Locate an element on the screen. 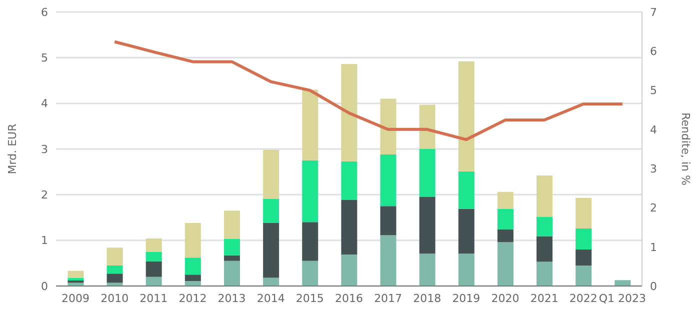  x-tick-label: 2018 is located at coordinates (427, 298).